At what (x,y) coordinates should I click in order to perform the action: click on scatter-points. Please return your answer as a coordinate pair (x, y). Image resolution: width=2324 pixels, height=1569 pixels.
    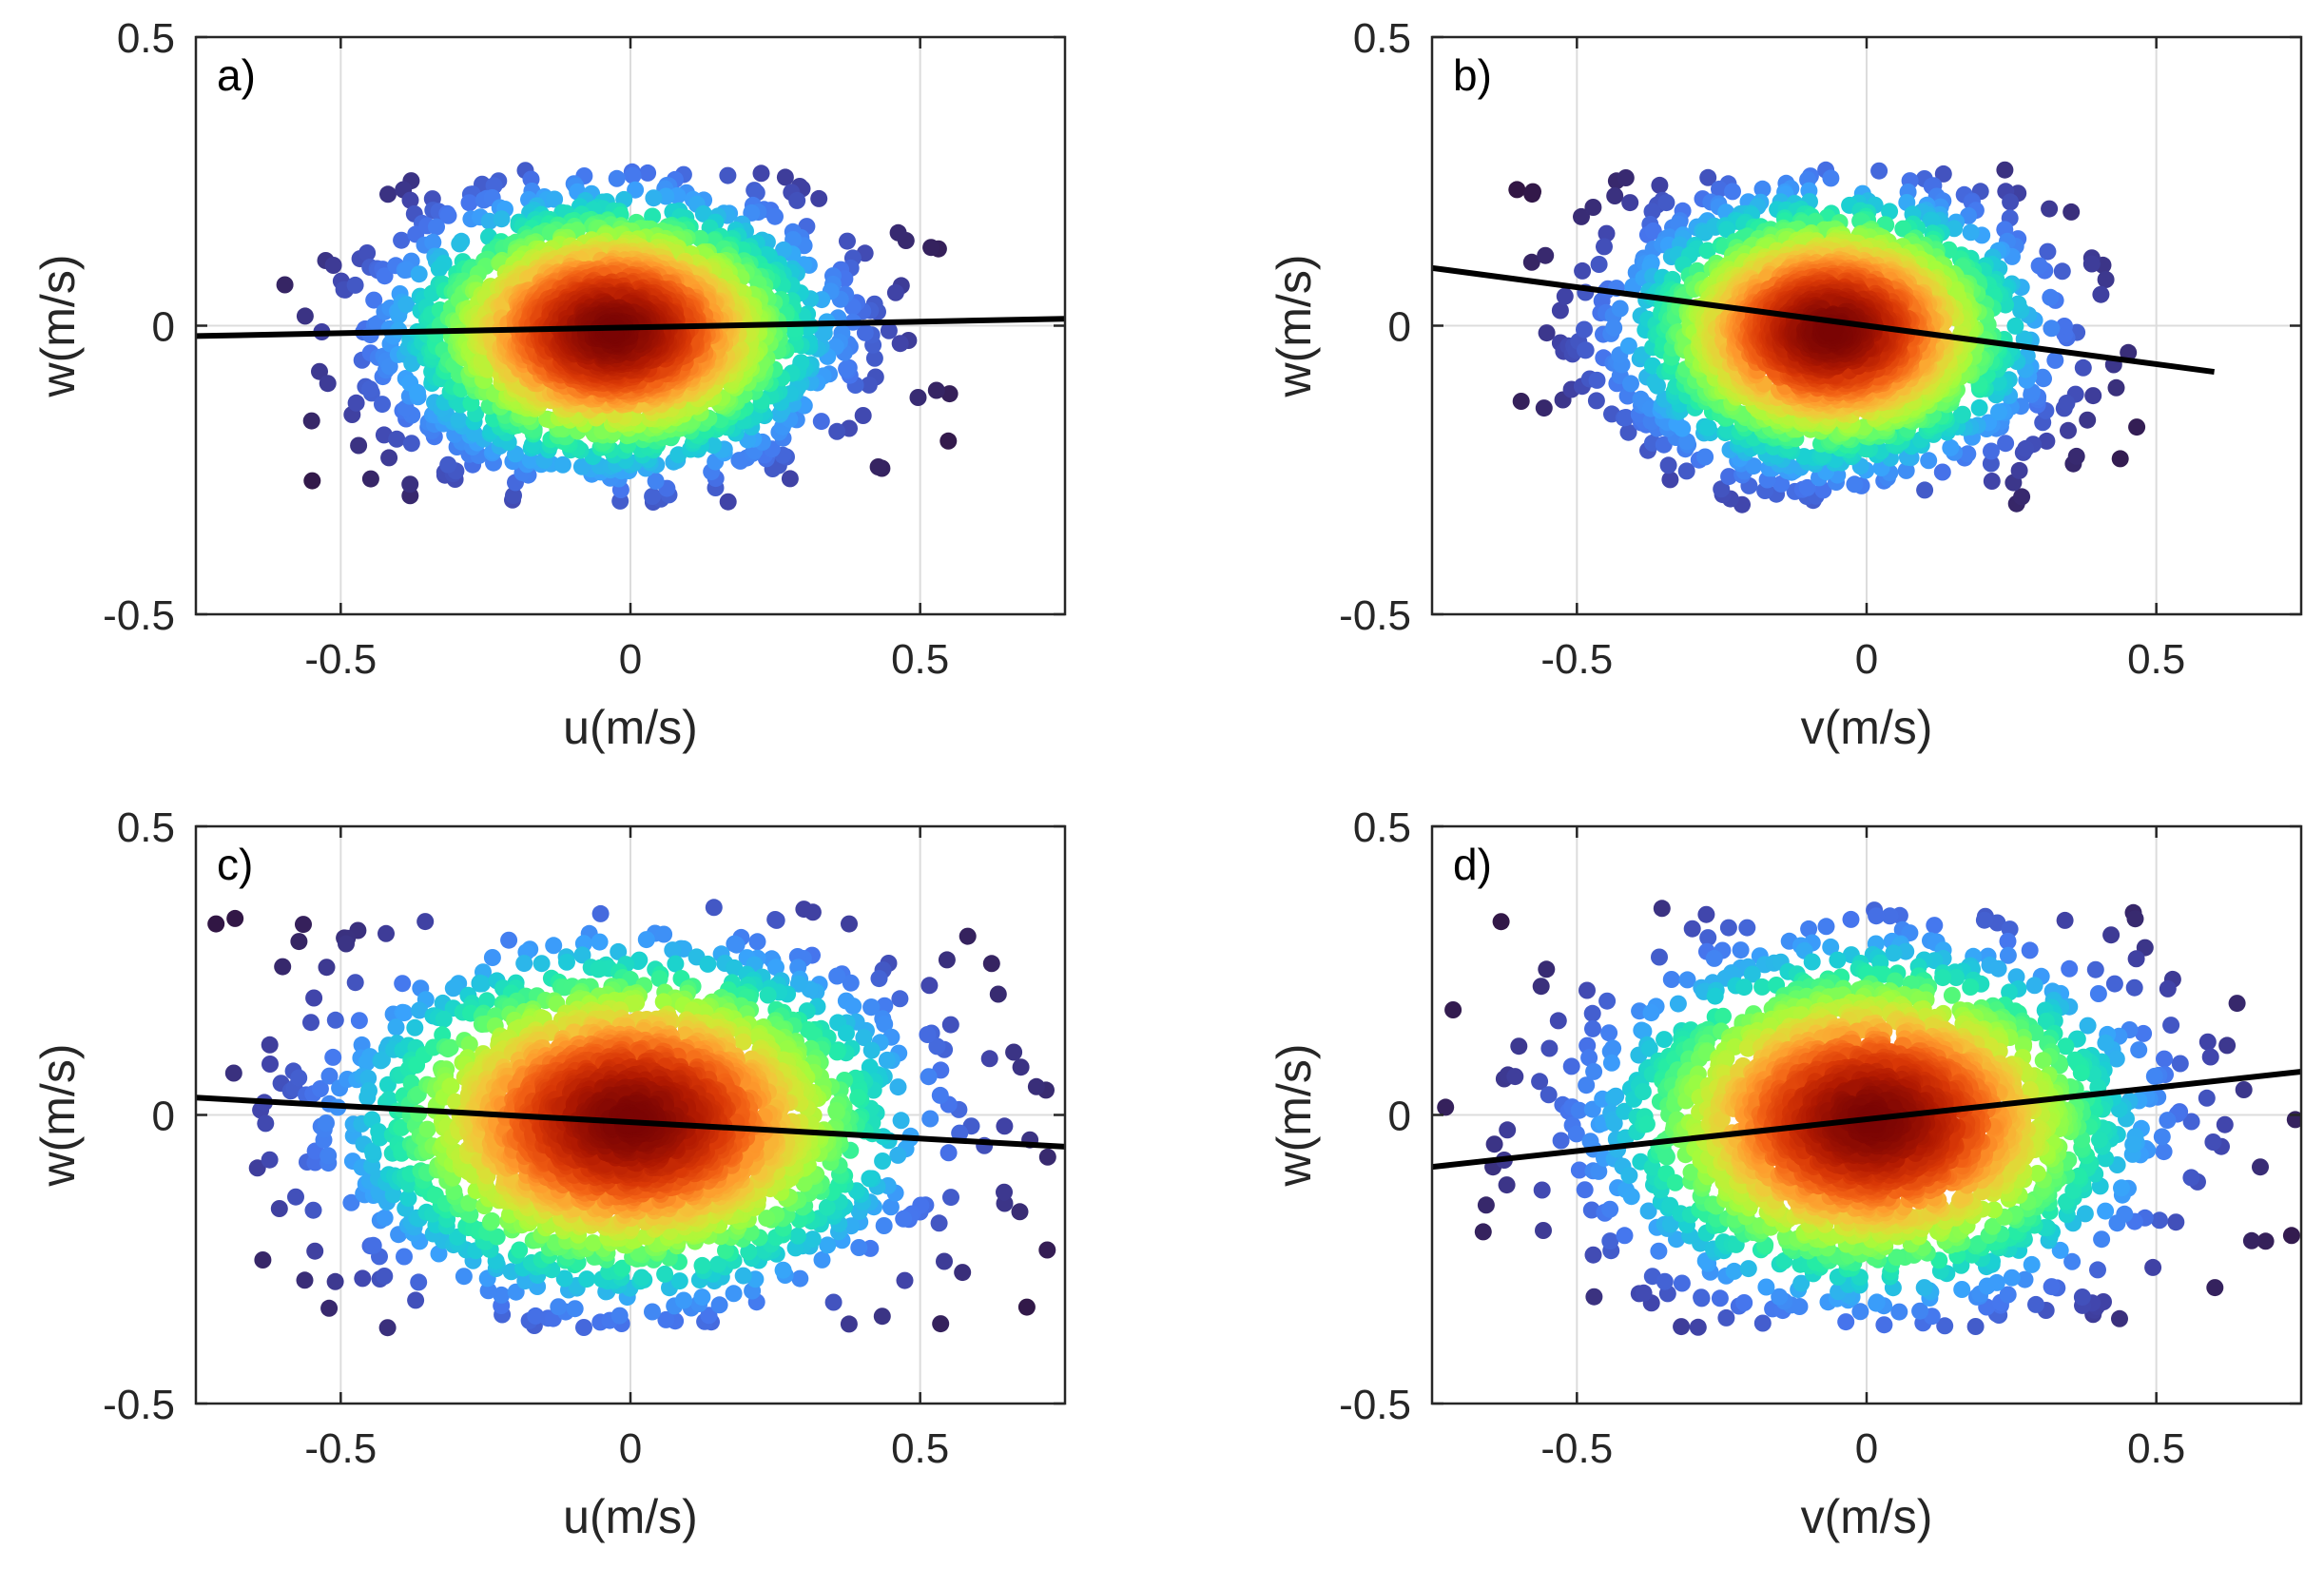
    Looking at the image, I should click on (617, 336).